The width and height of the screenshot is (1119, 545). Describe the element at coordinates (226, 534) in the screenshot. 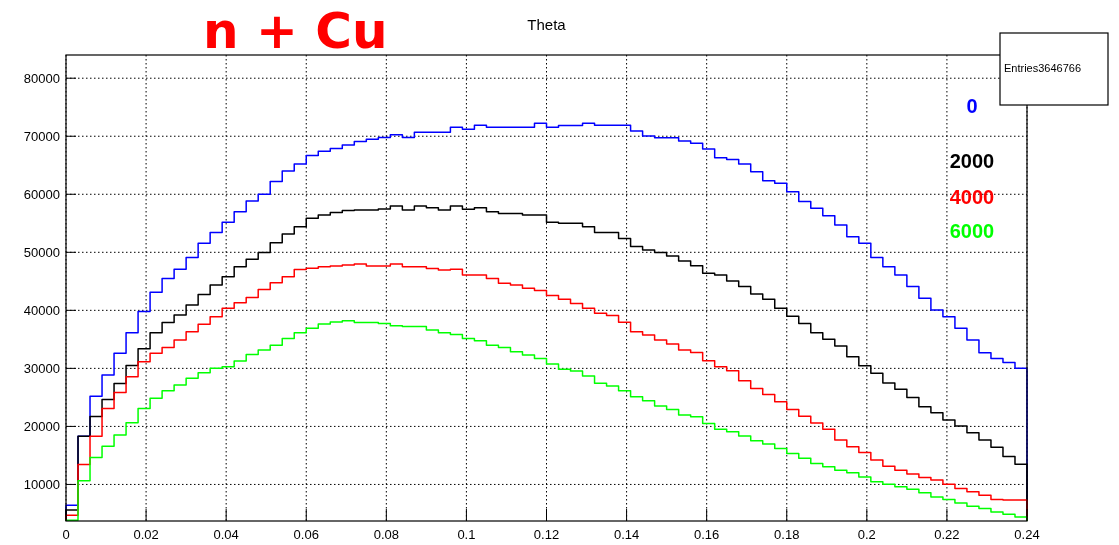

I see `x-tick-label: 0.04` at that location.